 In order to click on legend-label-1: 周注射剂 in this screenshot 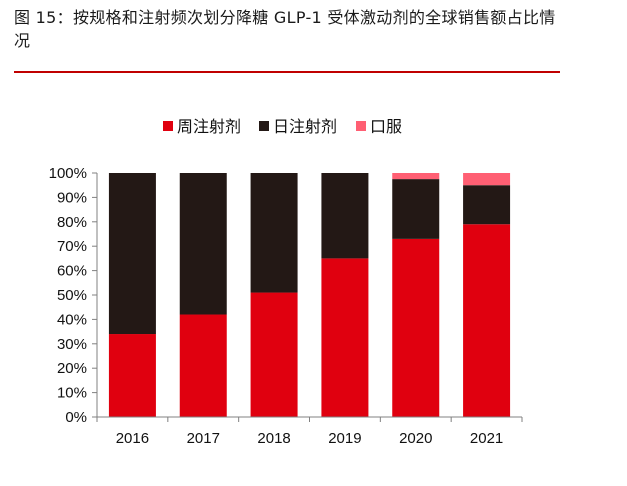, I will do `click(209, 126)`.